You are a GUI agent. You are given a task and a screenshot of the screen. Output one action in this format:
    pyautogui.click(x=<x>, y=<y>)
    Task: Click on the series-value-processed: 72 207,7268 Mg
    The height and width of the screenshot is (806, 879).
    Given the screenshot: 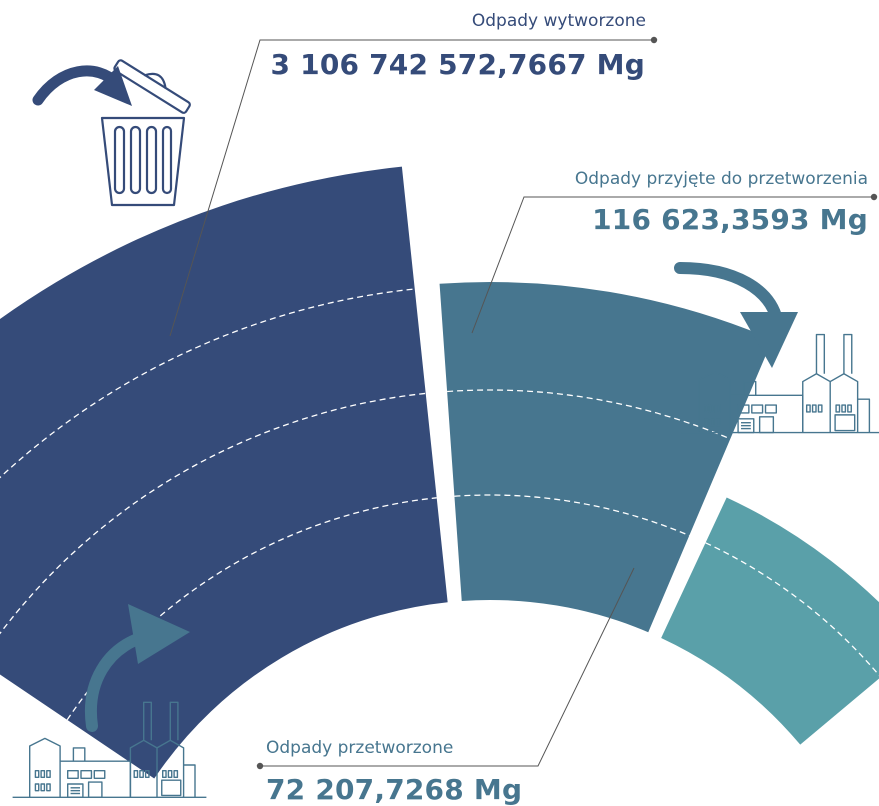 What is the action you would take?
    pyautogui.click(x=394, y=789)
    